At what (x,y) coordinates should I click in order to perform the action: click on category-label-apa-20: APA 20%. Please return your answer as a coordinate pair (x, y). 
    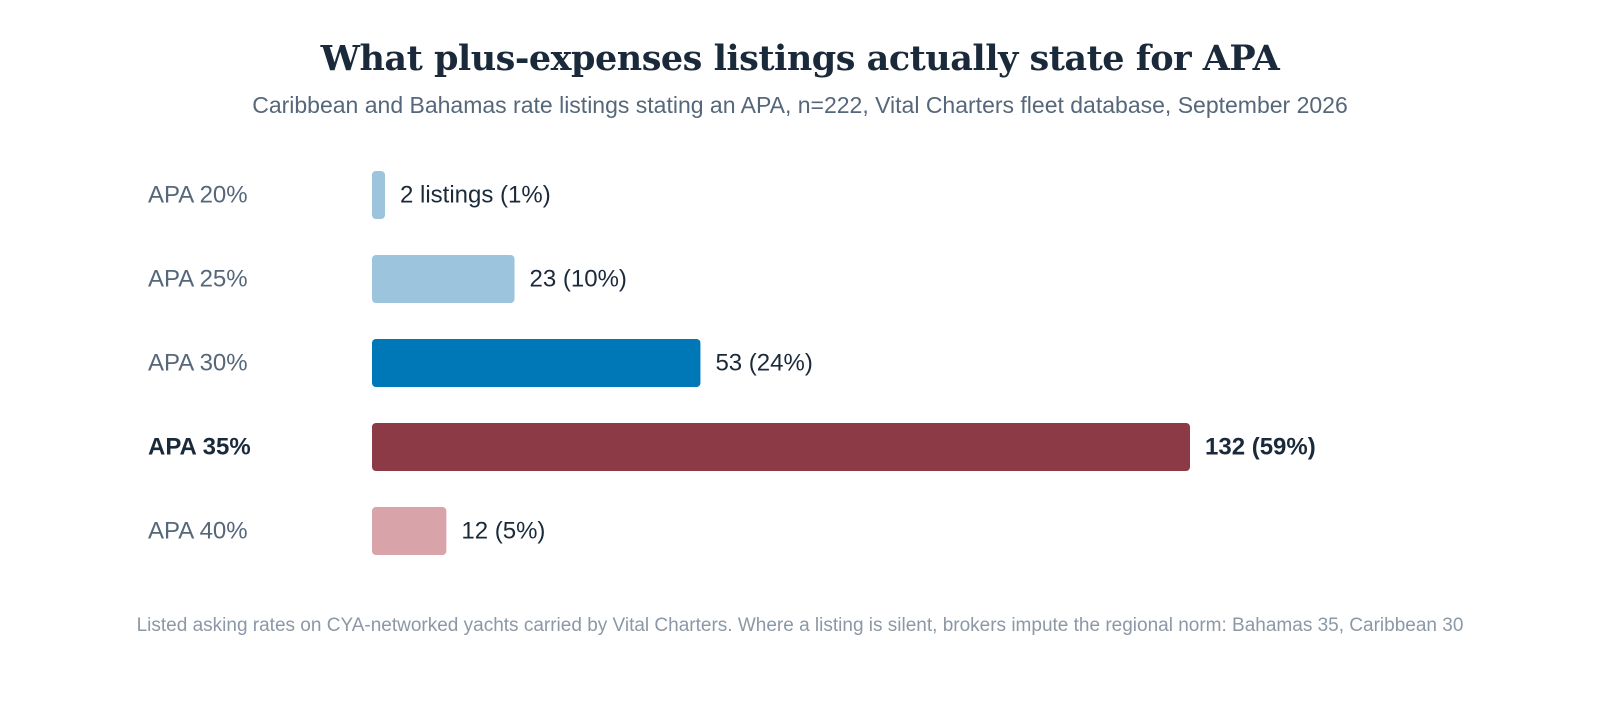
    Looking at the image, I should click on (198, 195).